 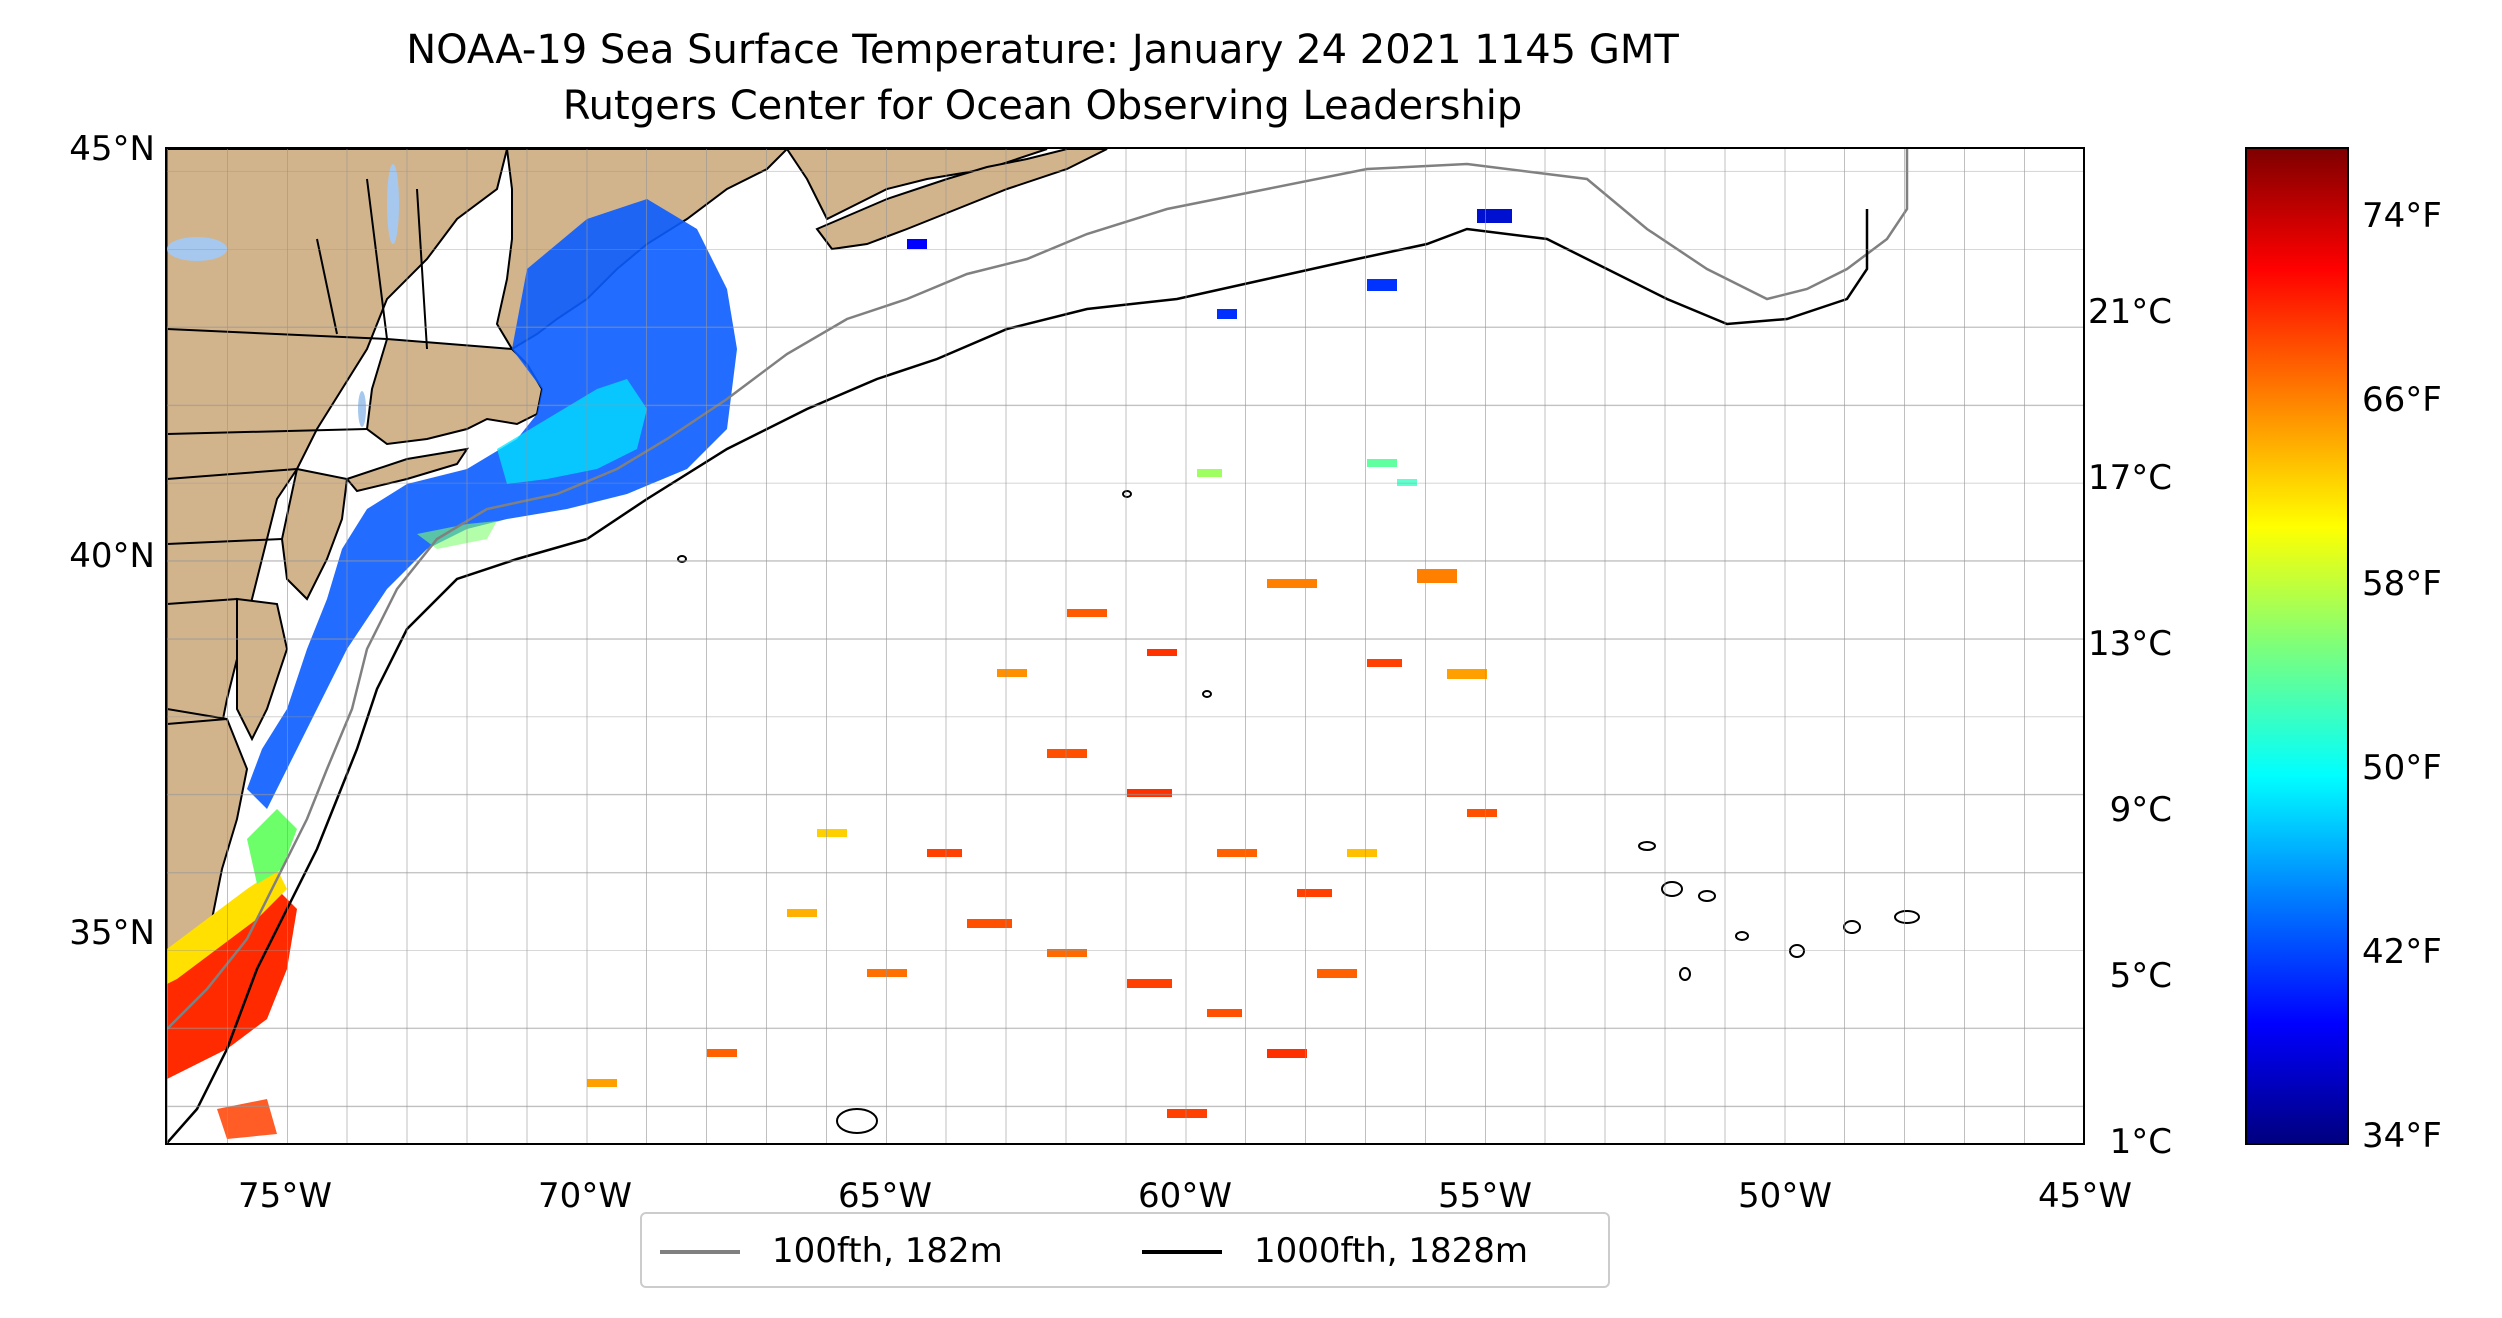 I want to click on colorbar-f-34: 34°F, so click(x=2402, y=1136).